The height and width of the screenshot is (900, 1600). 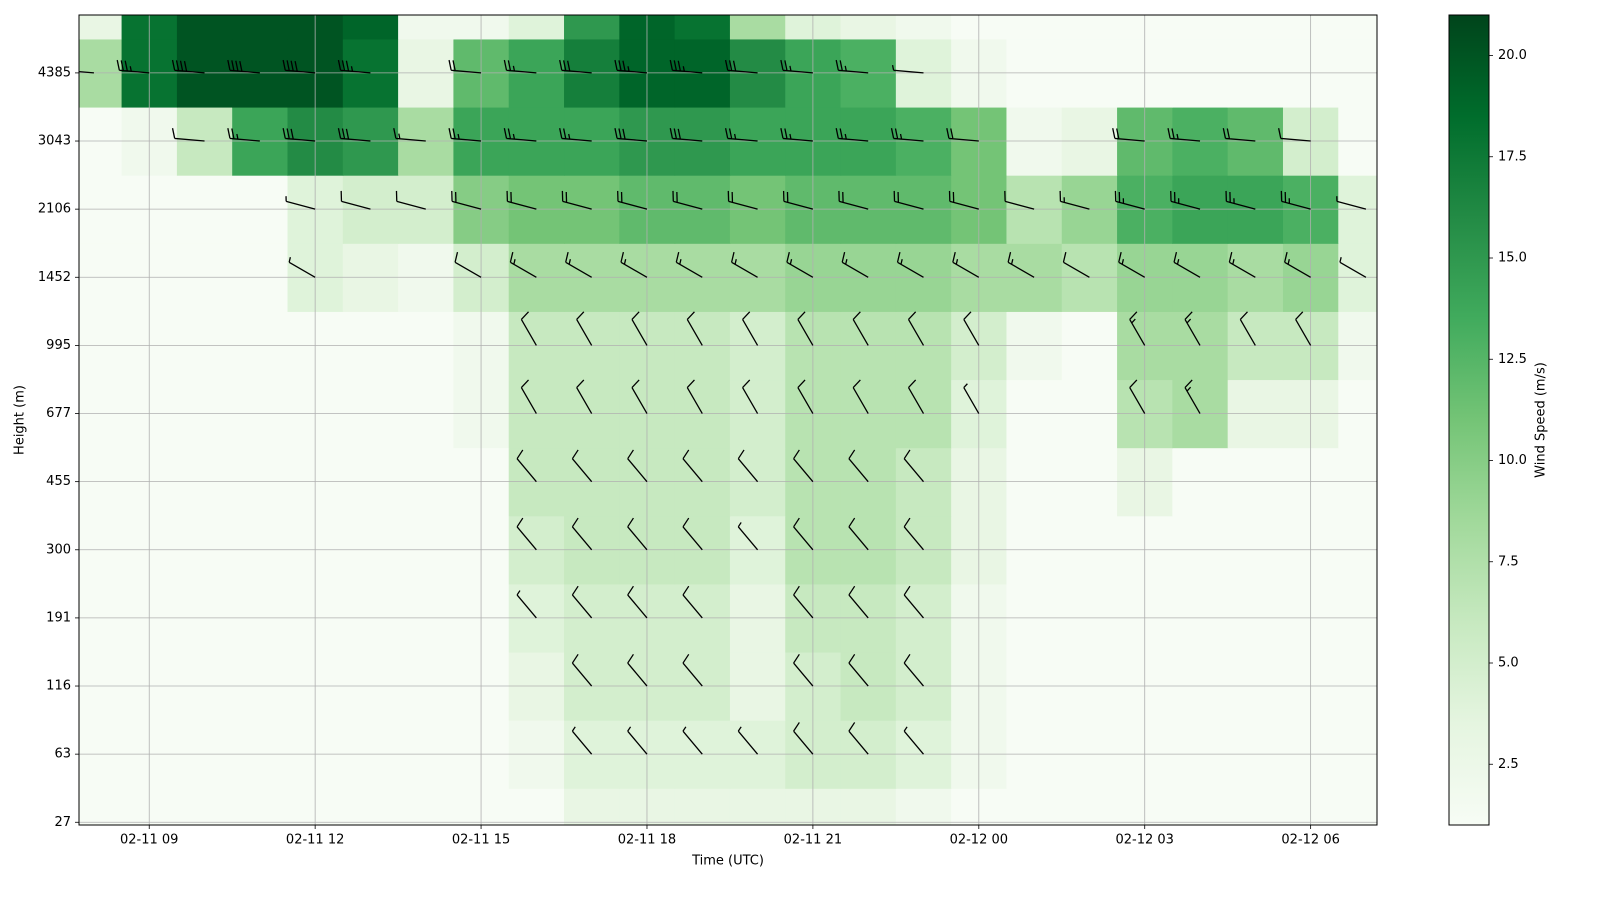 I want to click on x-tick-label: 02-11 15, so click(x=481, y=840).